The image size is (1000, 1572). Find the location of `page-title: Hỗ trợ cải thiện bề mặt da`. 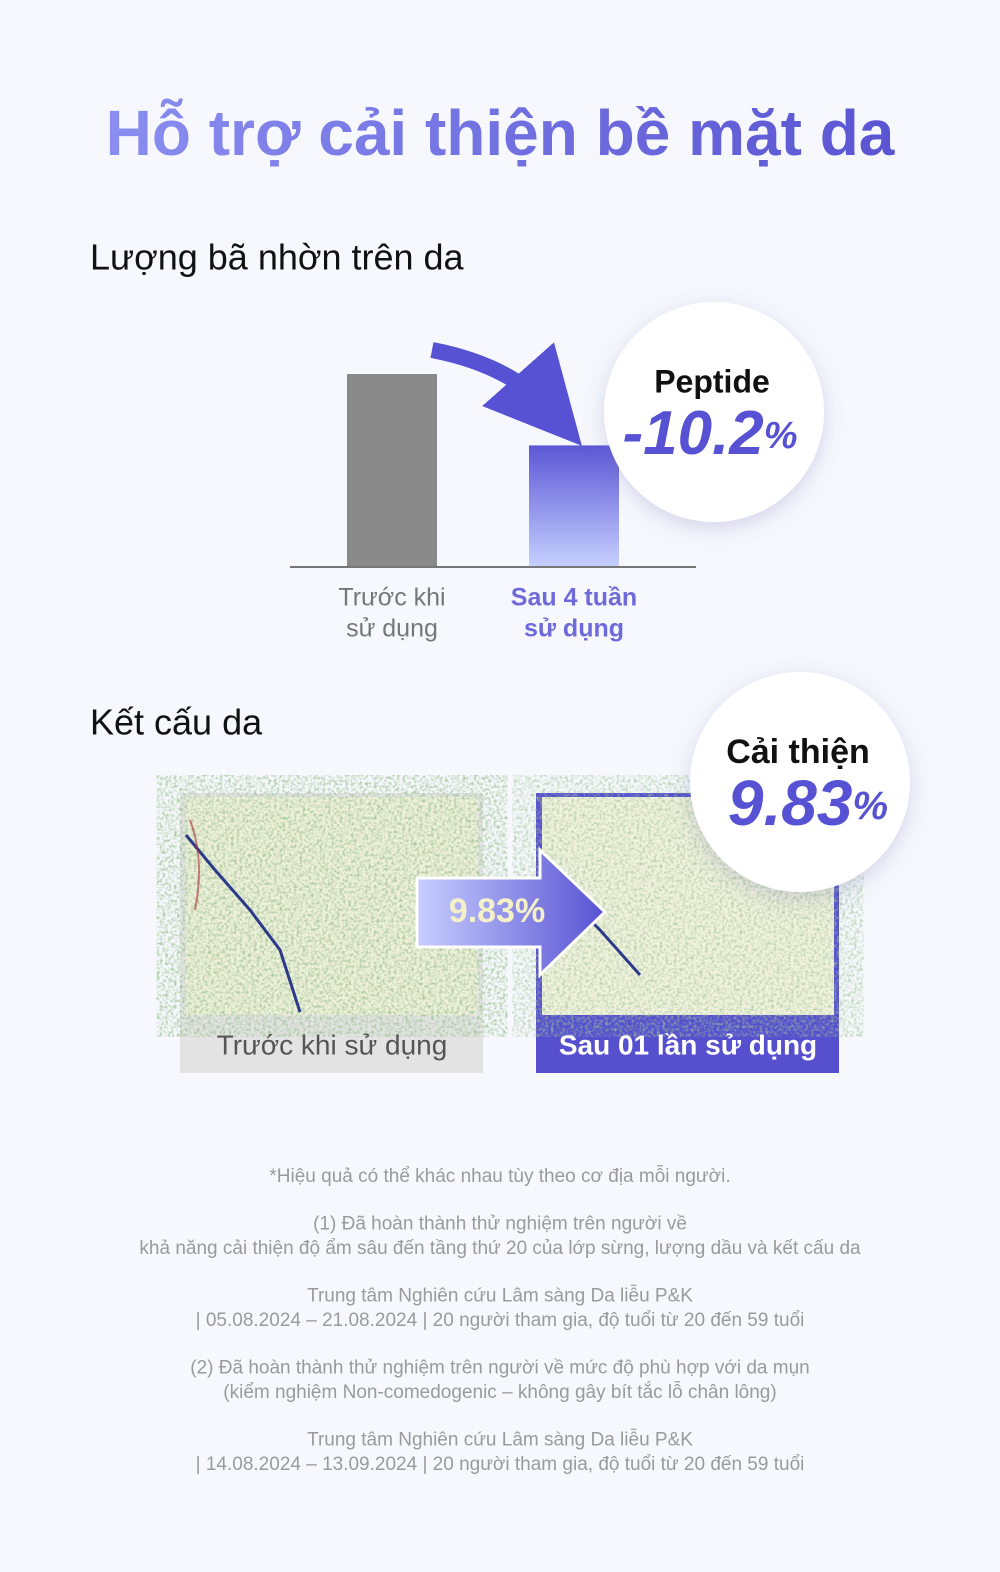

page-title: Hỗ trợ cải thiện bề mặt da is located at coordinates (500, 133).